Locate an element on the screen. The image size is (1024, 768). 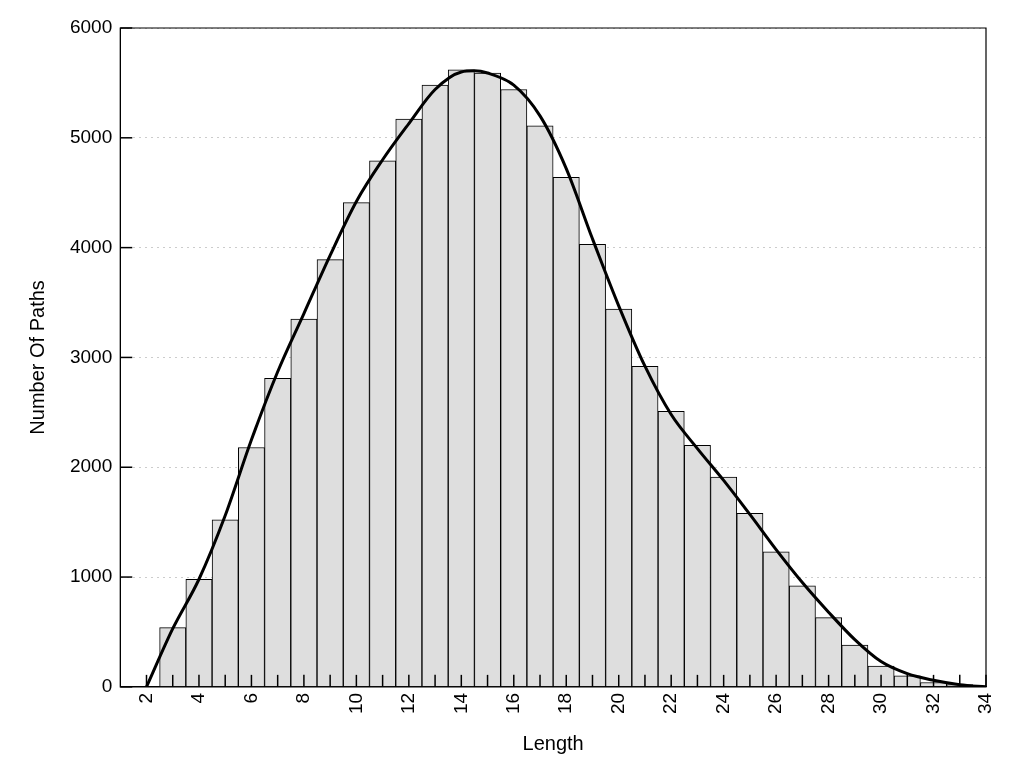
x-tick-label: 16 is located at coordinates (513, 703).